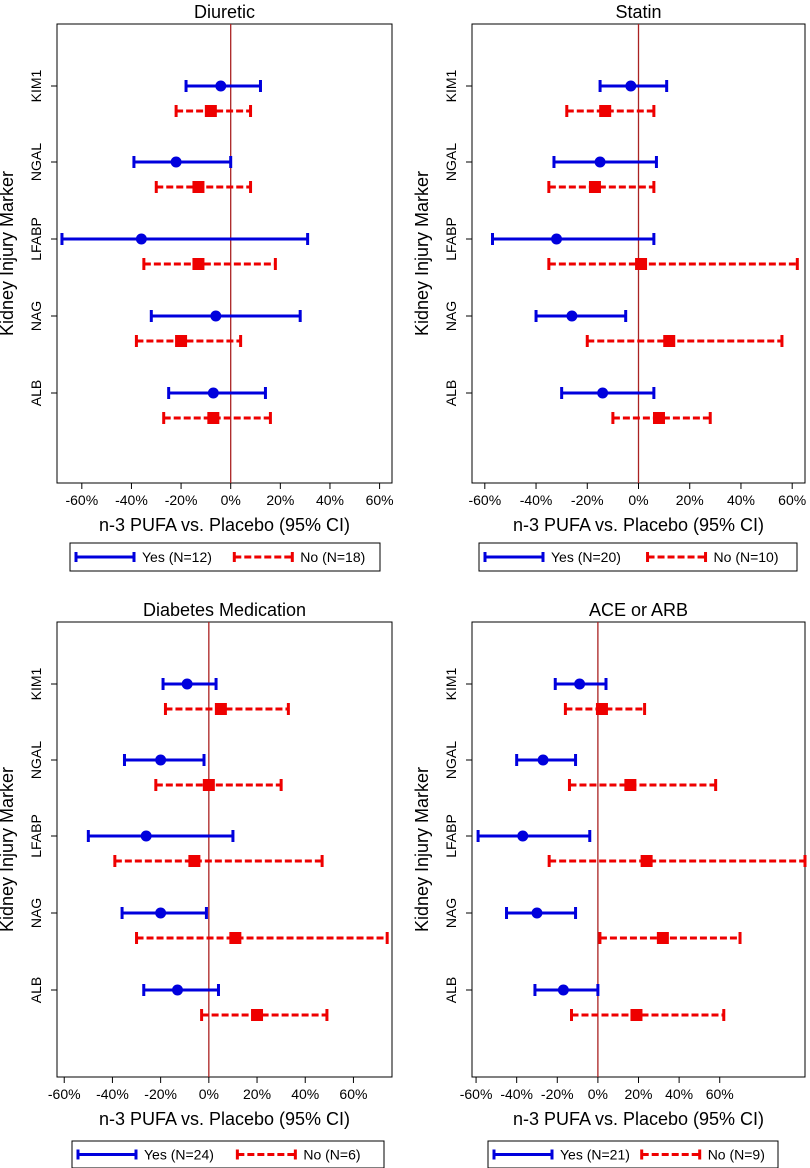  Describe the element at coordinates (224, 610) in the screenshot. I see `chart-title: Diabetes Medication` at that location.